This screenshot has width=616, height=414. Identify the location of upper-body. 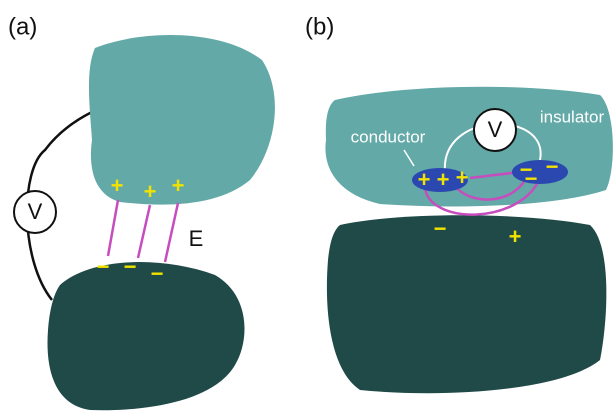
(181, 120).